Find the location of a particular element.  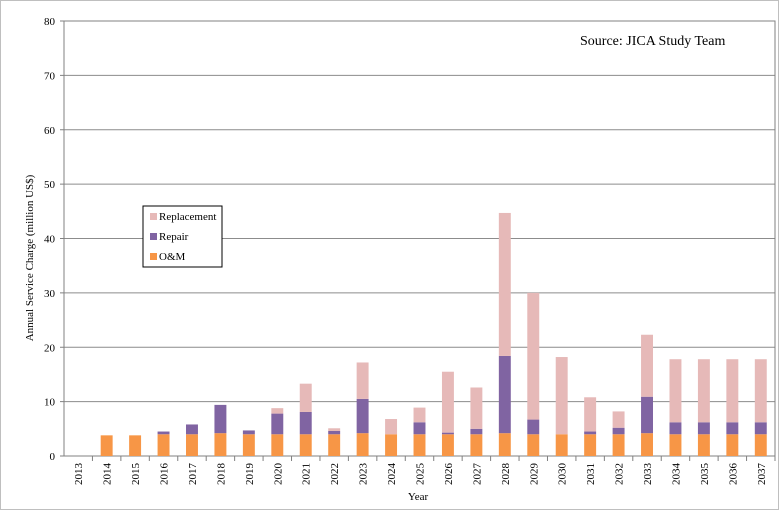

bar-o-m-2026 is located at coordinates (447, 445).